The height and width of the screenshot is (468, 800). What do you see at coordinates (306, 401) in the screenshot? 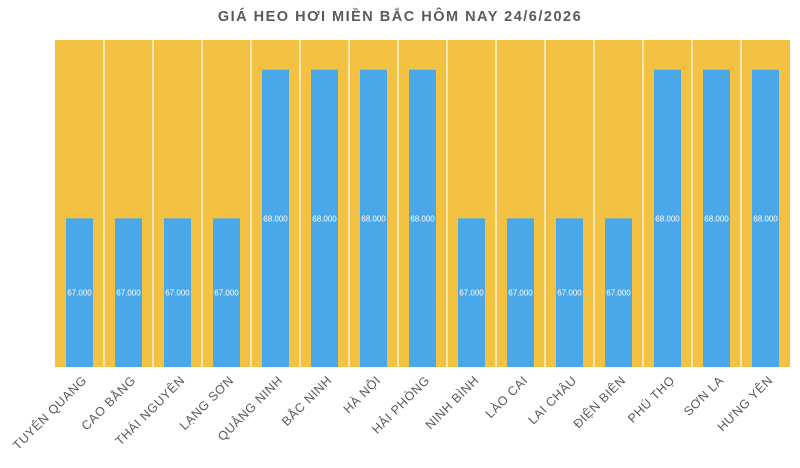
I see `x-tick-label: BẮC NINH` at bounding box center [306, 401].